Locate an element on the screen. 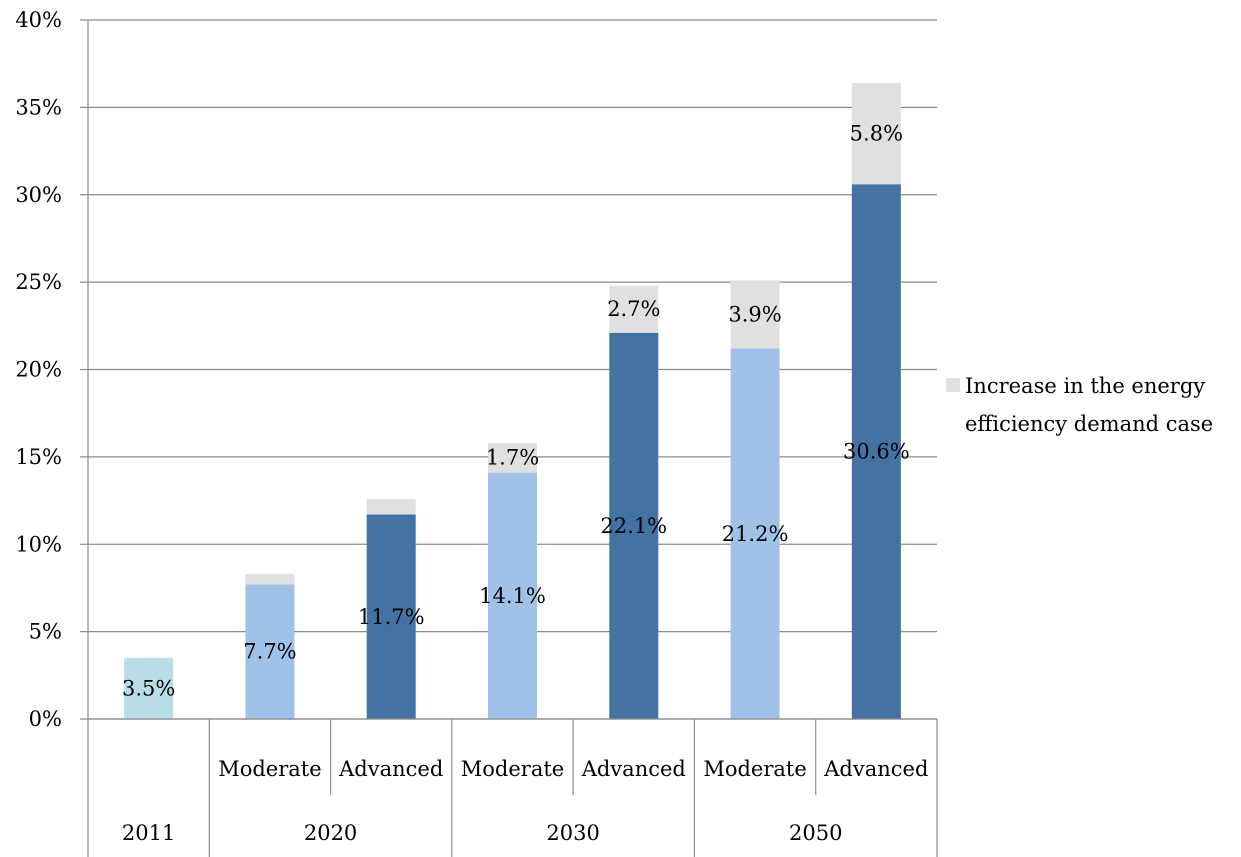  data-label-base: 21.2% is located at coordinates (755, 534).